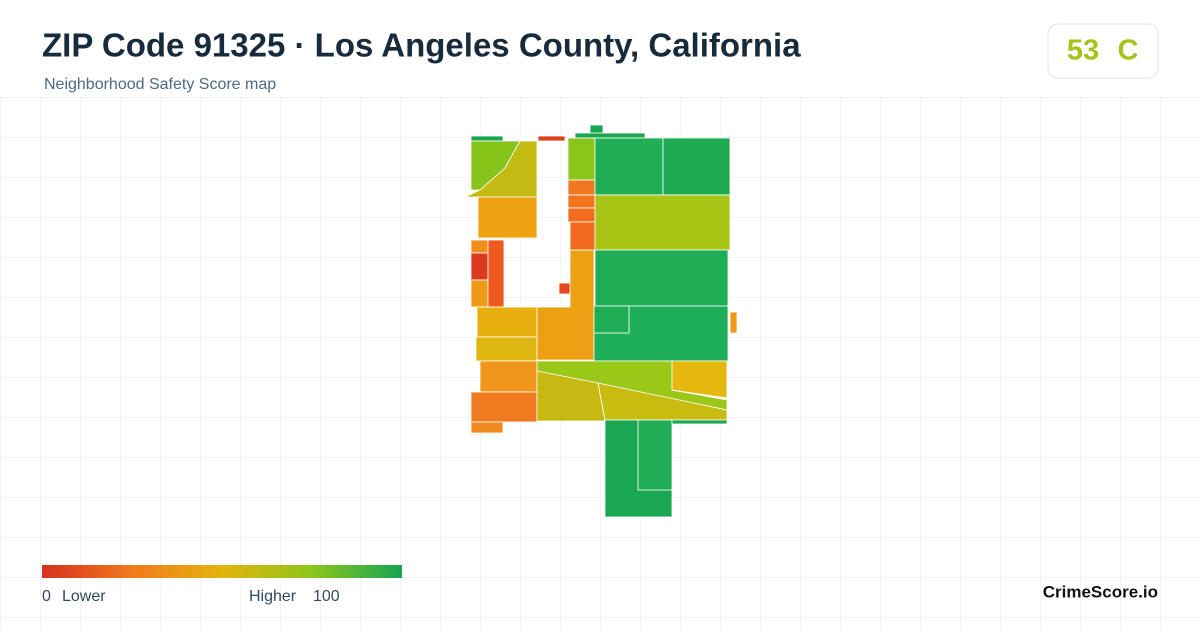 The height and width of the screenshot is (630, 1200). What do you see at coordinates (1128, 51) in the screenshot?
I see `score-grade: C` at bounding box center [1128, 51].